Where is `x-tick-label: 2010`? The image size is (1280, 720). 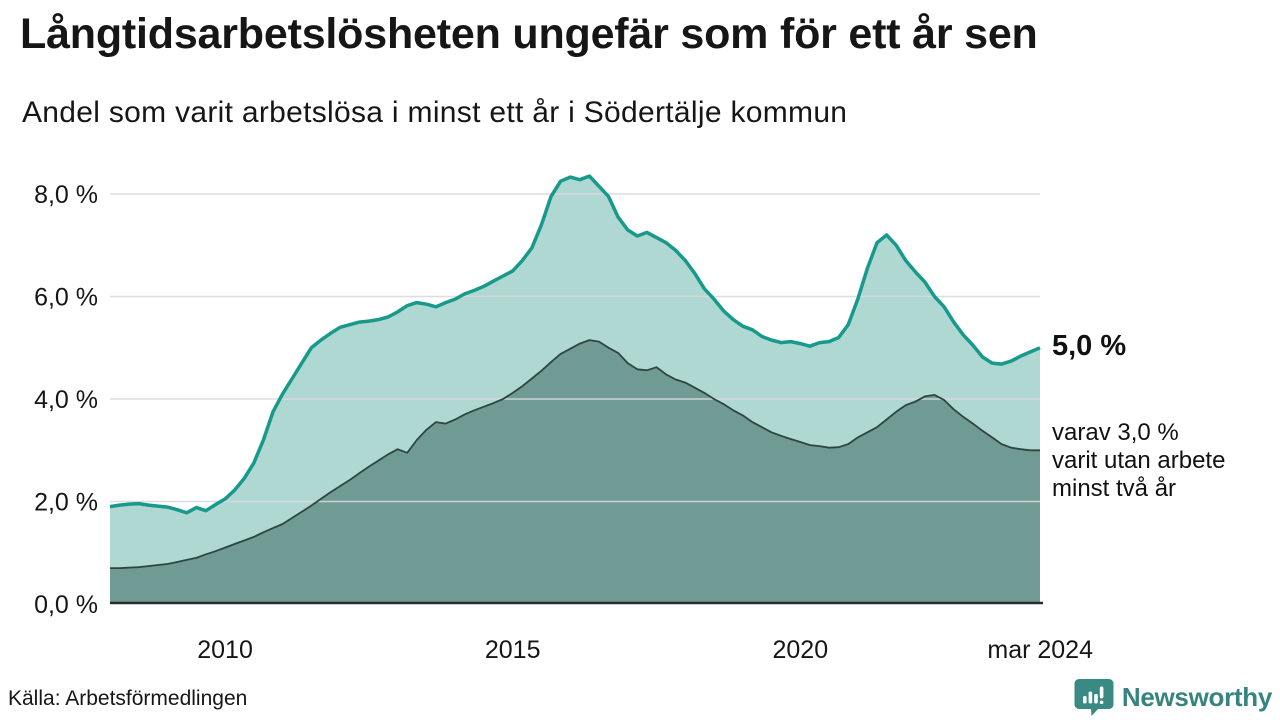
x-tick-label: 2010 is located at coordinates (225, 650).